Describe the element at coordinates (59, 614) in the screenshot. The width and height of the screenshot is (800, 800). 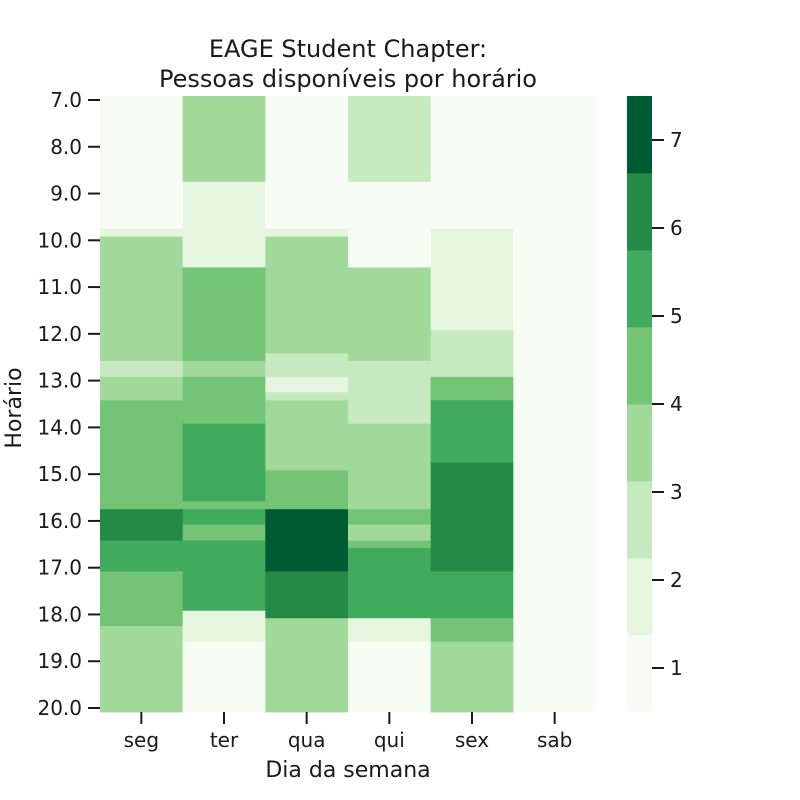
I see `y-tick-label: 18.0` at that location.